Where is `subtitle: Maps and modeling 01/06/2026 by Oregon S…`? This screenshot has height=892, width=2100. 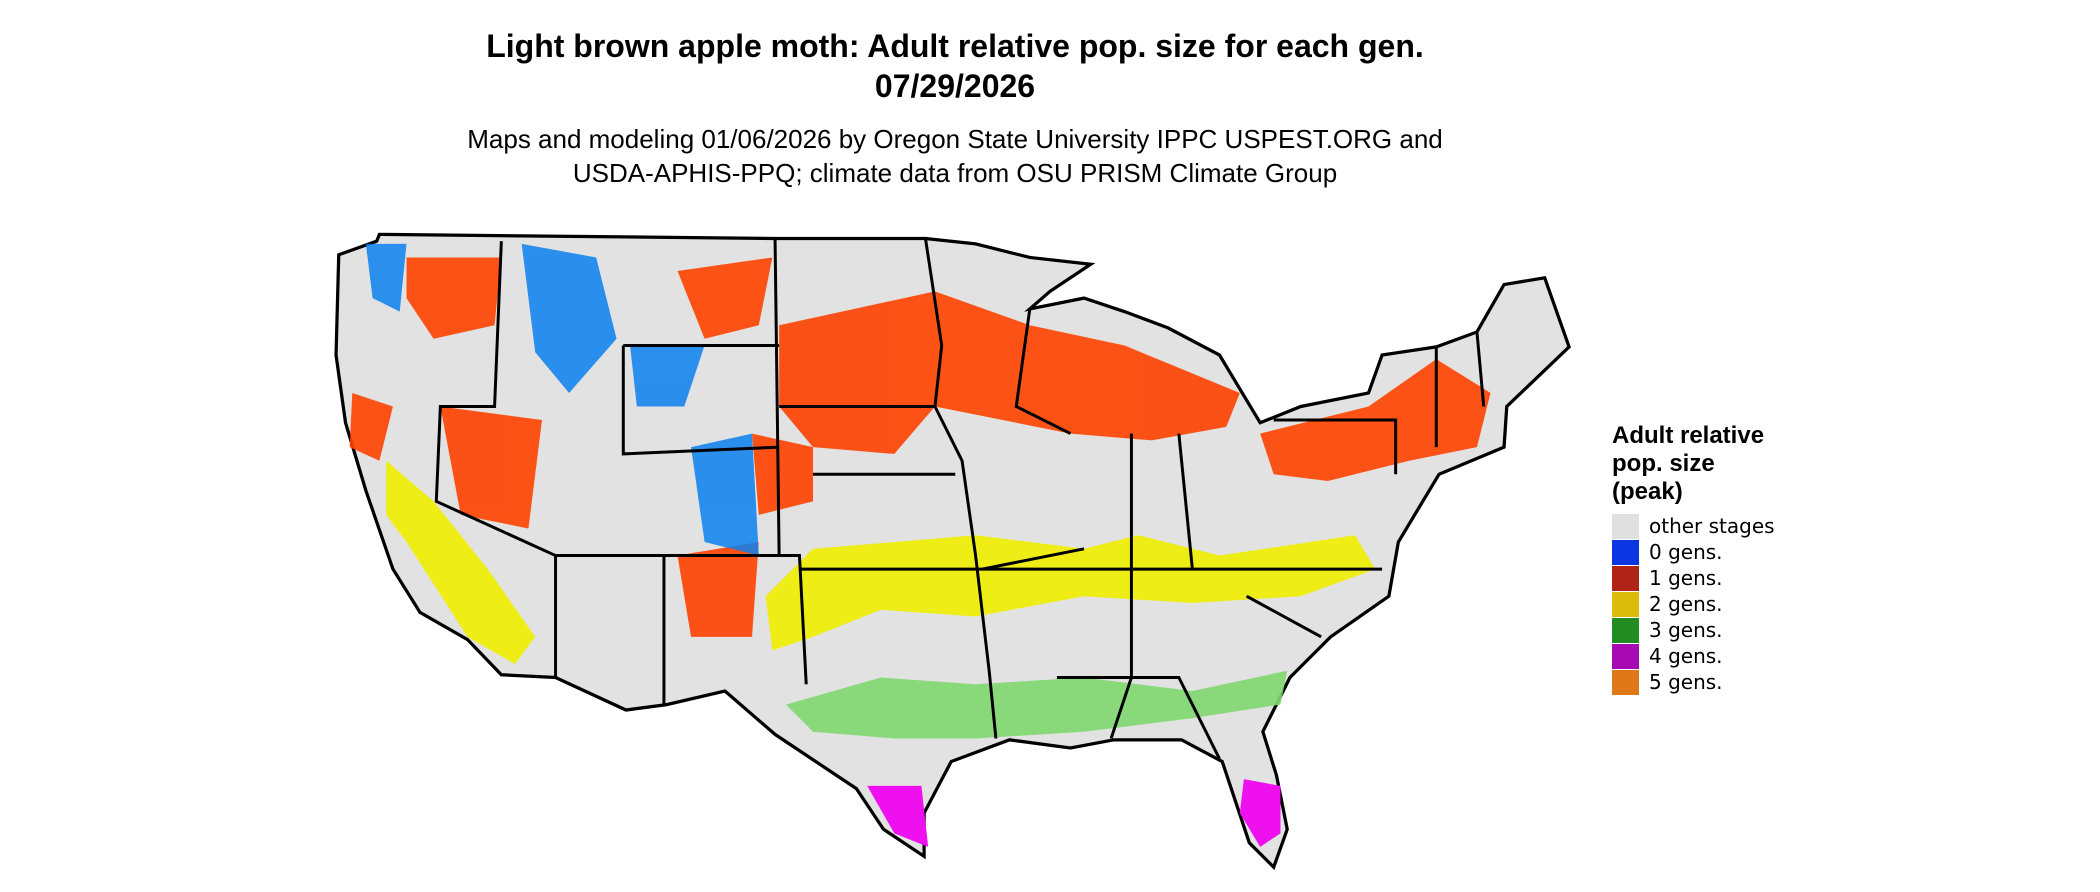
subtitle: Maps and modeling 01/06/2026 by Oregon S… is located at coordinates (955, 139).